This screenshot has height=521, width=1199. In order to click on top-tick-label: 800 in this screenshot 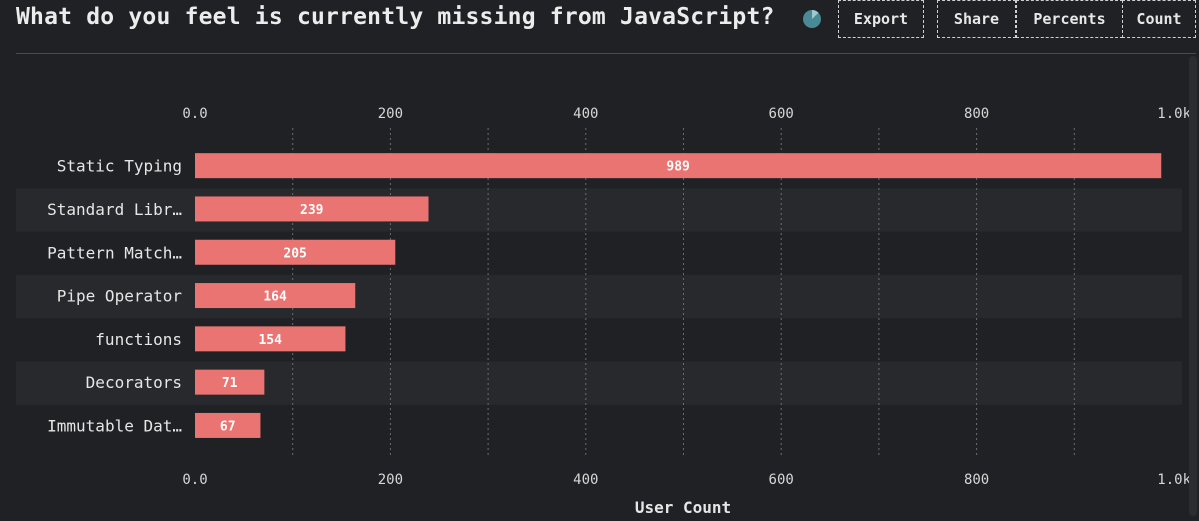, I will do `click(976, 114)`.